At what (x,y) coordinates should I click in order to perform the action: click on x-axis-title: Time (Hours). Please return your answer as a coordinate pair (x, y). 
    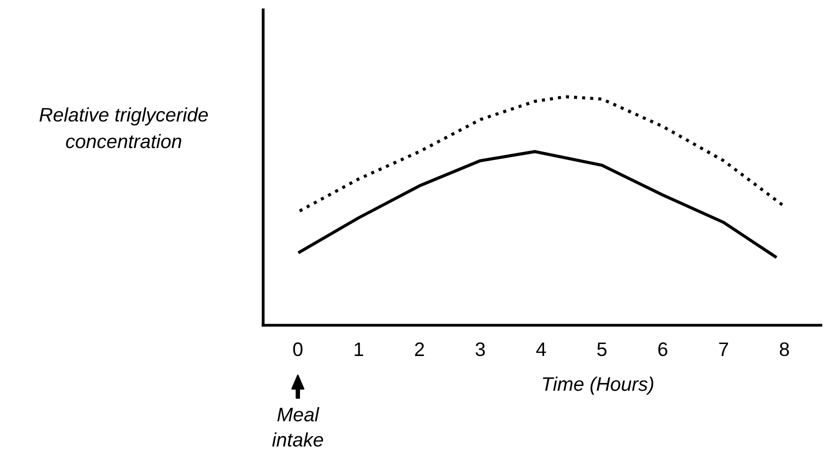
    Looking at the image, I should click on (598, 385).